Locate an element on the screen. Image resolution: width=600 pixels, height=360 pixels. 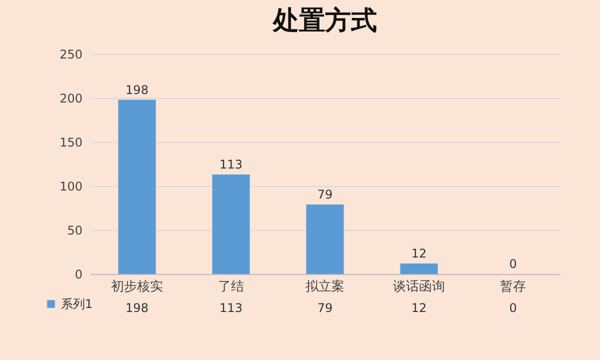
x-tick-label: 了结 is located at coordinates (231, 287).